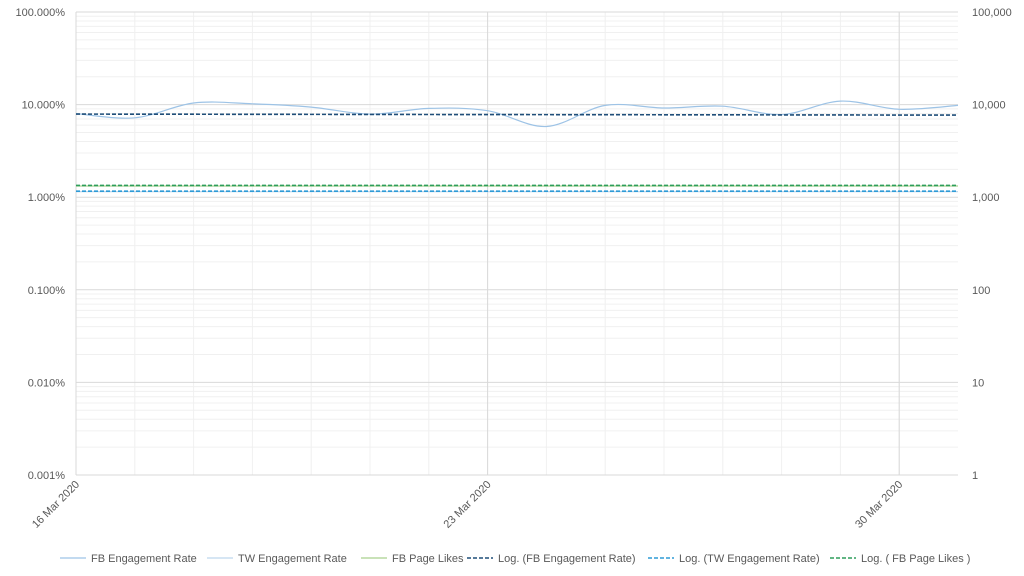  I want to click on x-axis-tick-label: 23 Mar 2020, so click(468, 505).